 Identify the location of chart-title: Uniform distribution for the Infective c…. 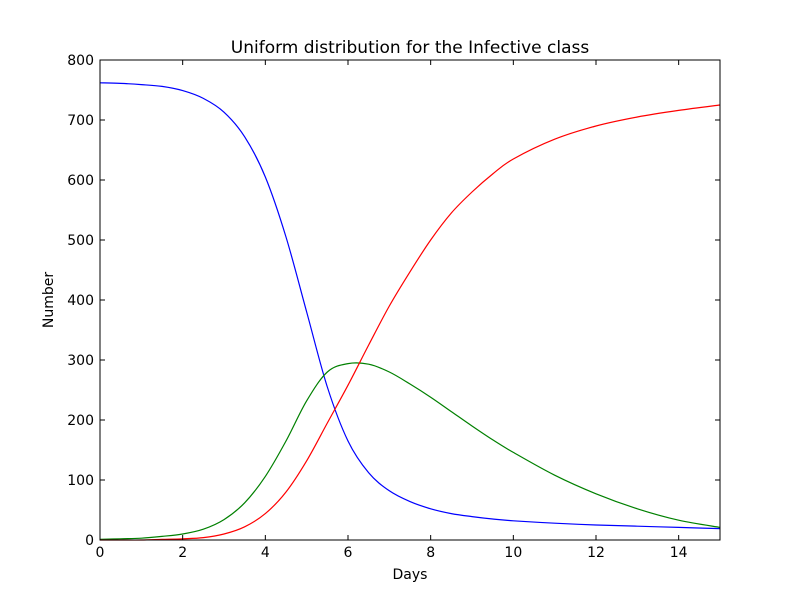
(410, 48).